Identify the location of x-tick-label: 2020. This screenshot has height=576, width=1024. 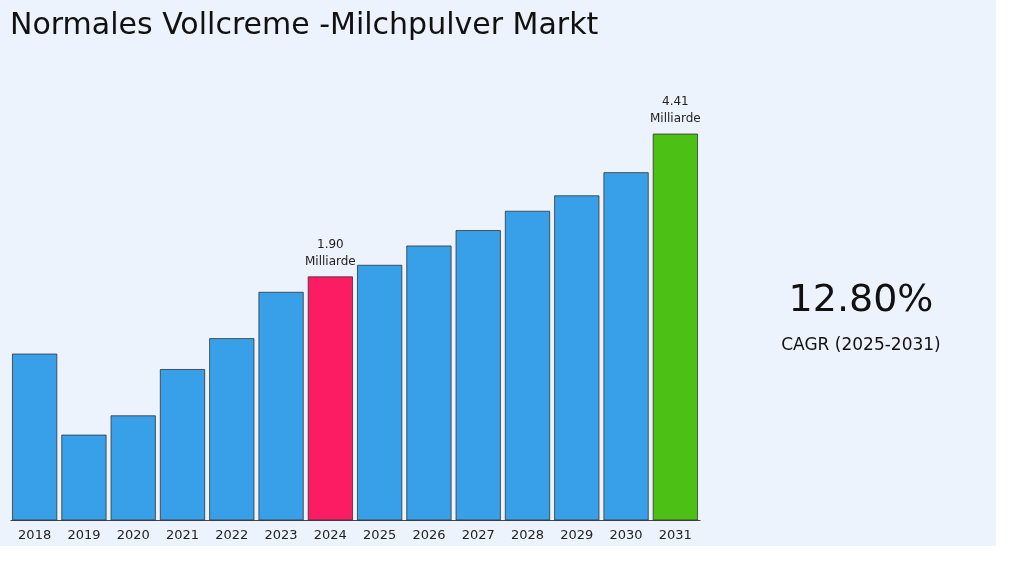
(133, 534).